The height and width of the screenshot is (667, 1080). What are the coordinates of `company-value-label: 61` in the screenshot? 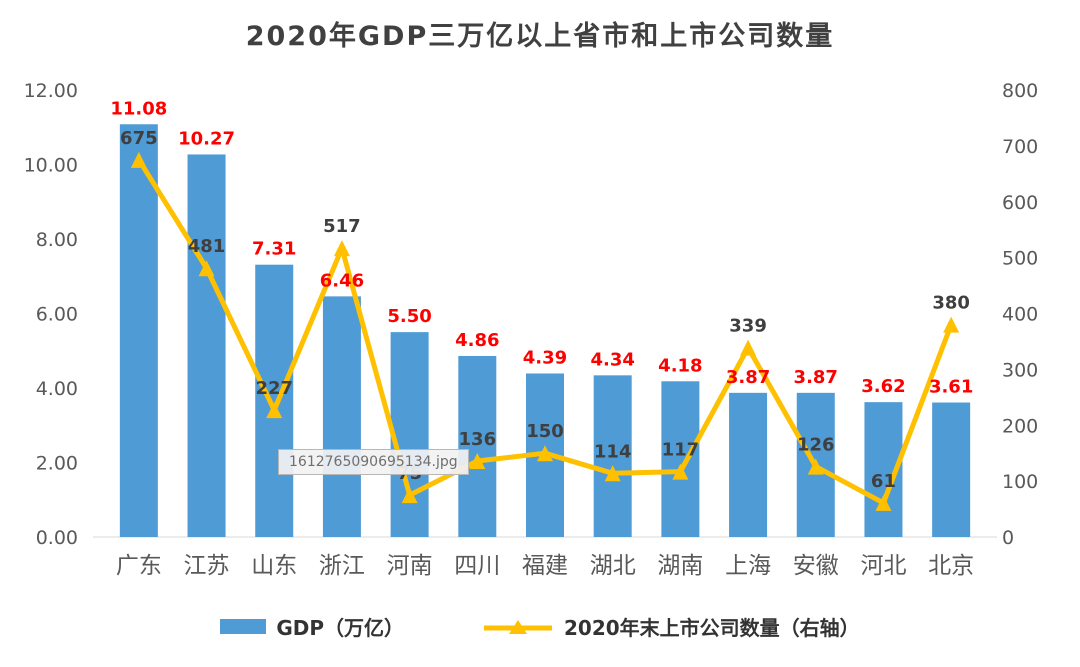 It's located at (883, 481).